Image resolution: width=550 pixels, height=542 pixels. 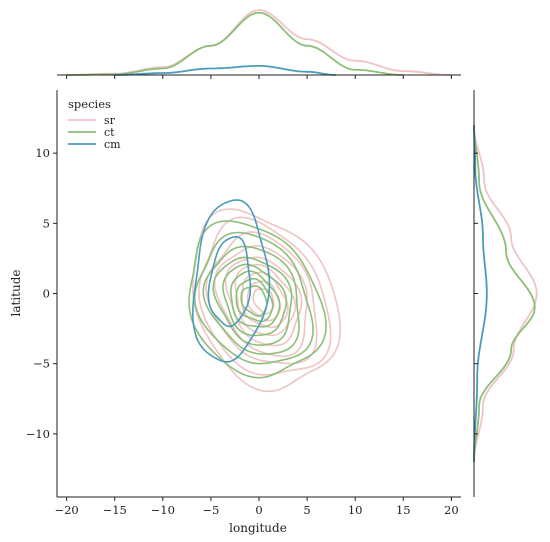 I want to click on x-tick-label: 15, so click(x=403, y=510).